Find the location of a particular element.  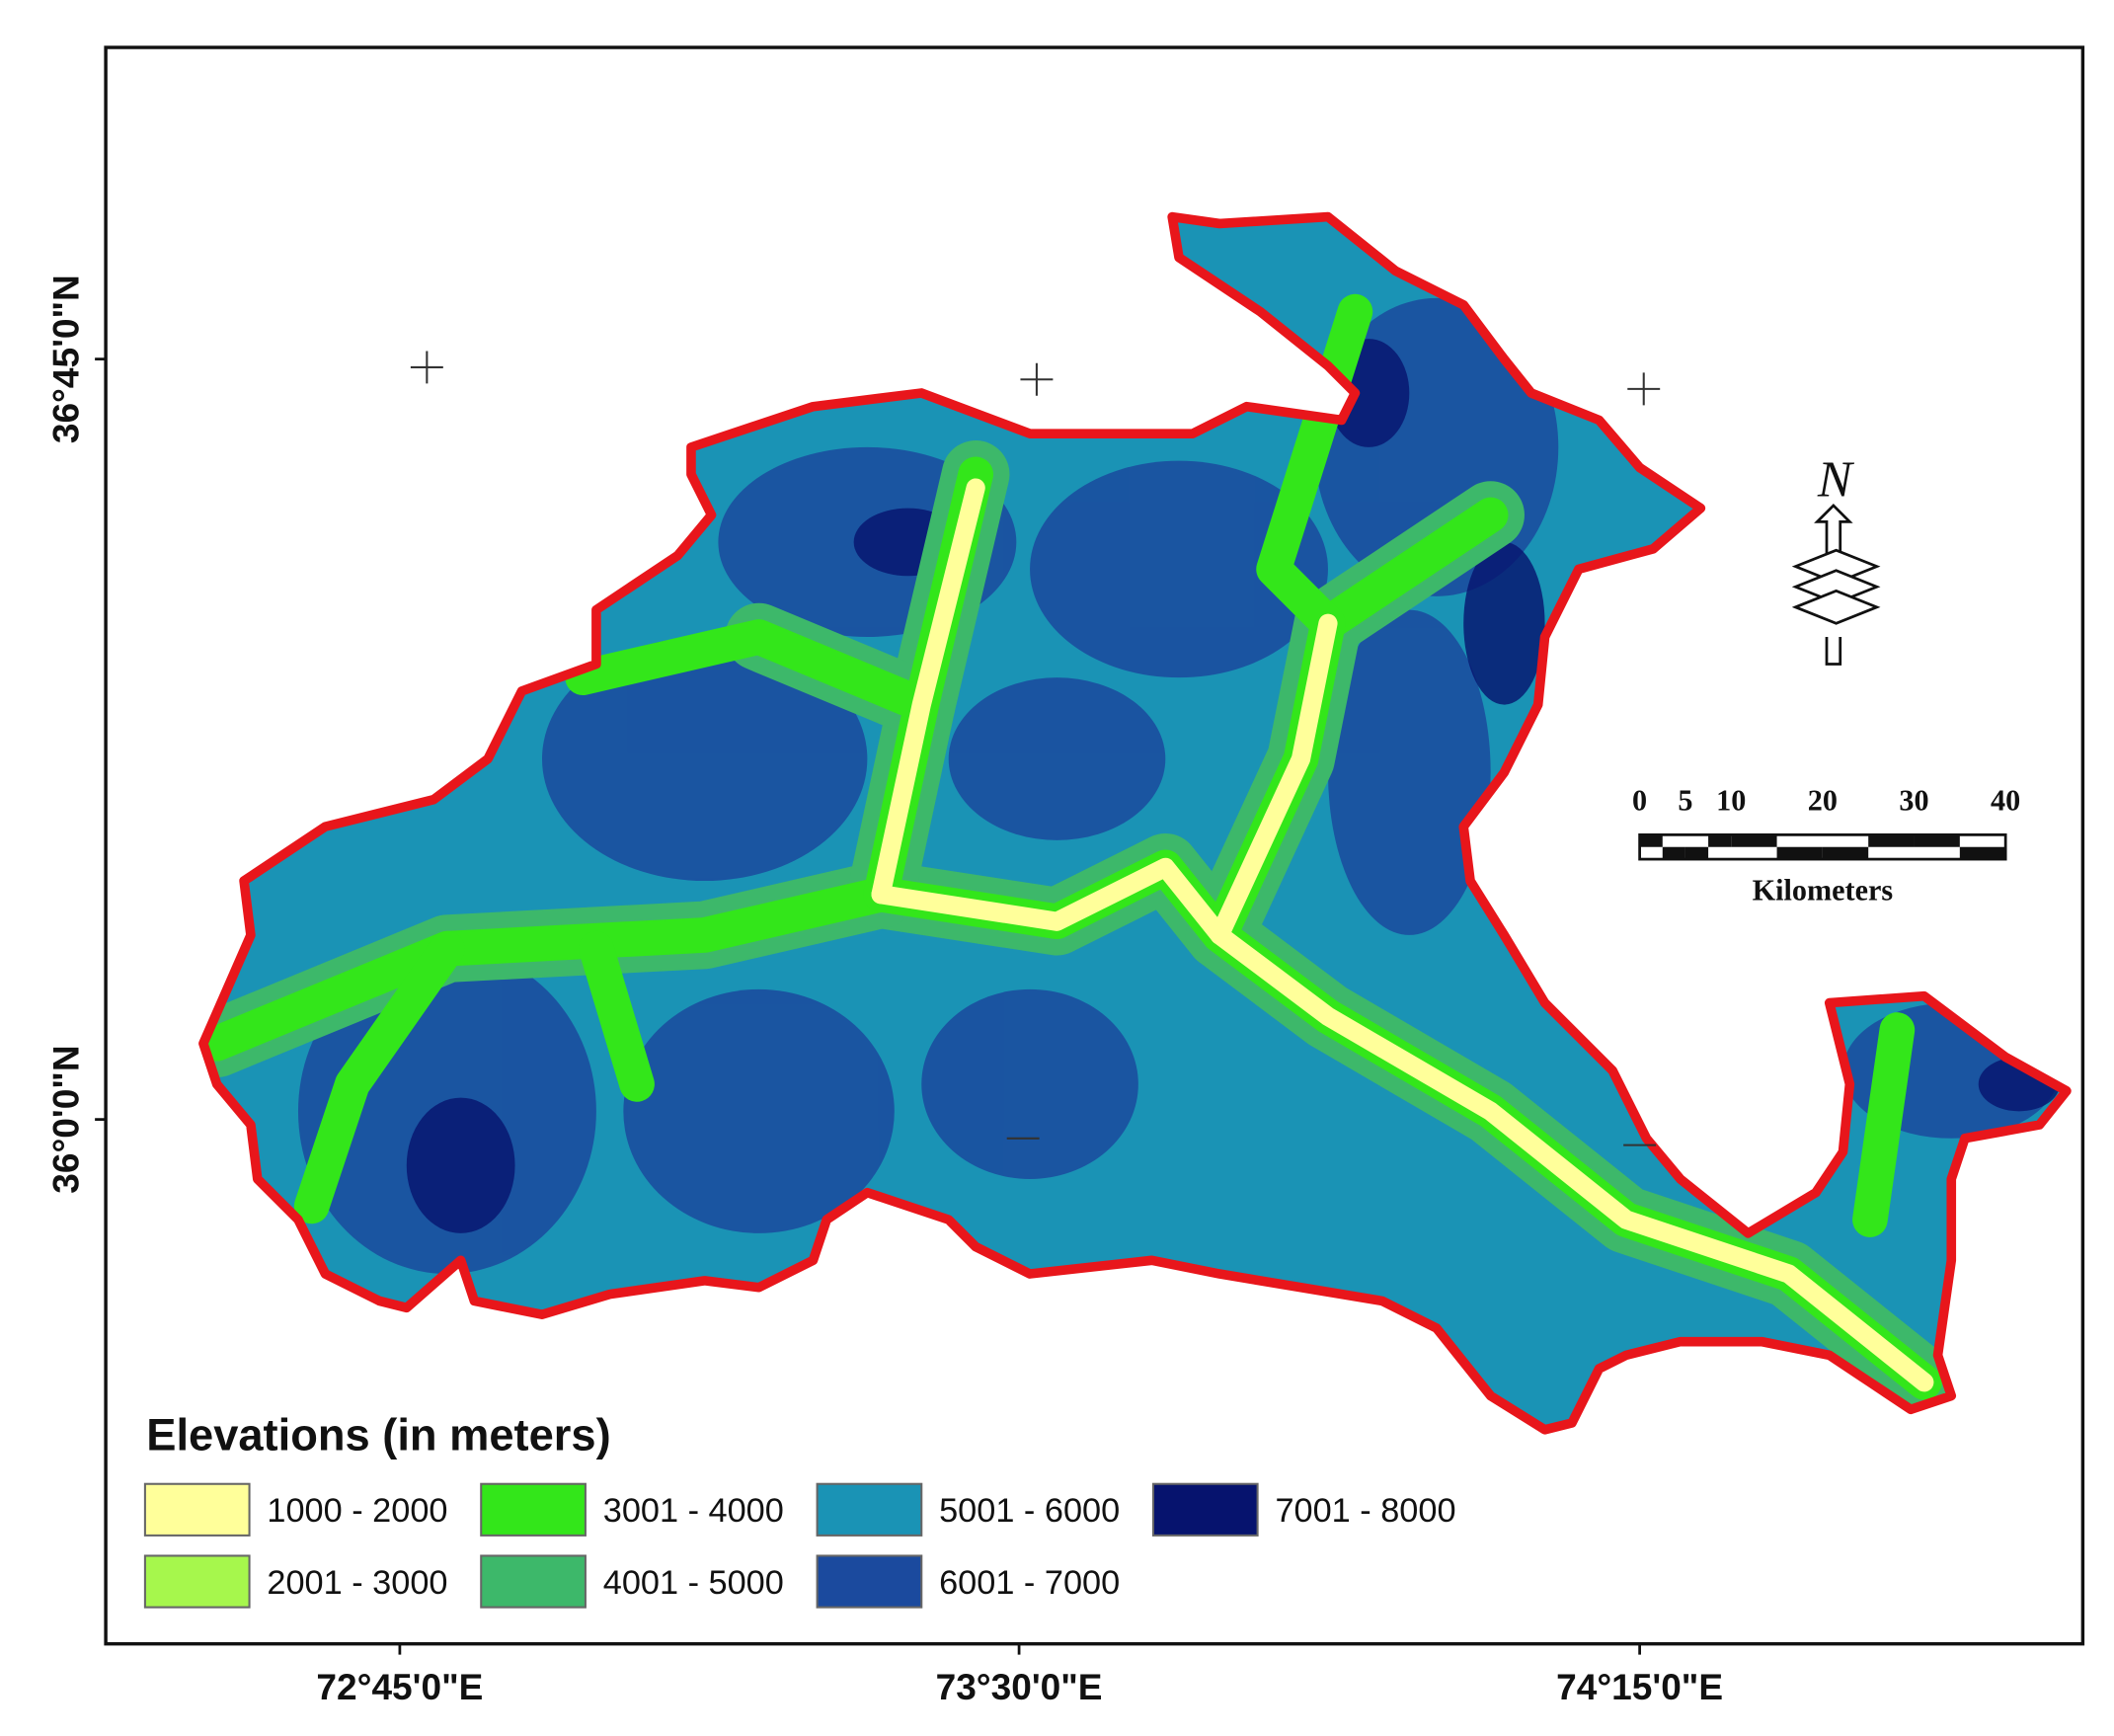

scale-unit: Kilometers is located at coordinates (1824, 890).